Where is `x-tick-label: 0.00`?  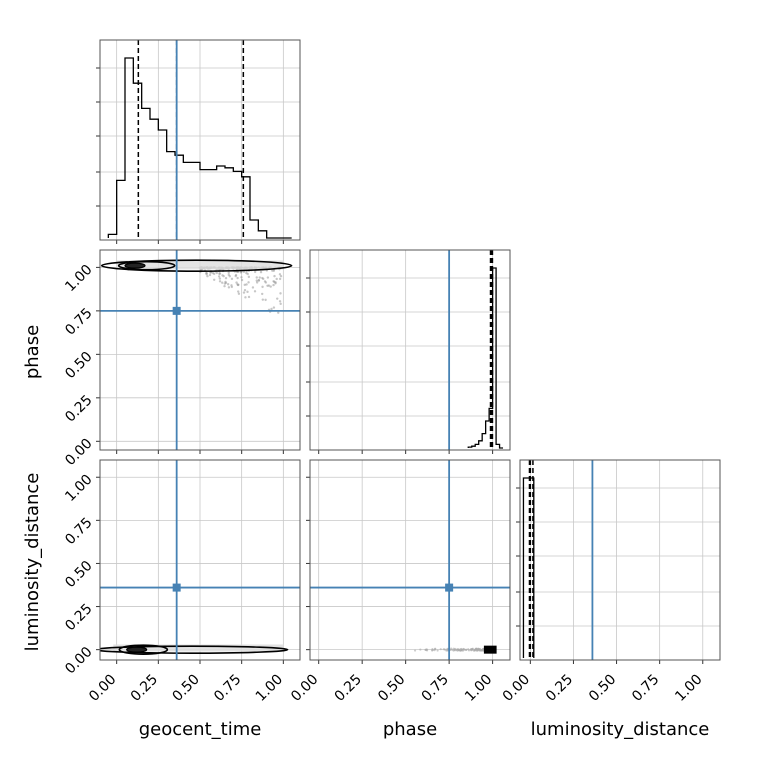 x-tick-label: 0.00 is located at coordinates (516, 688).